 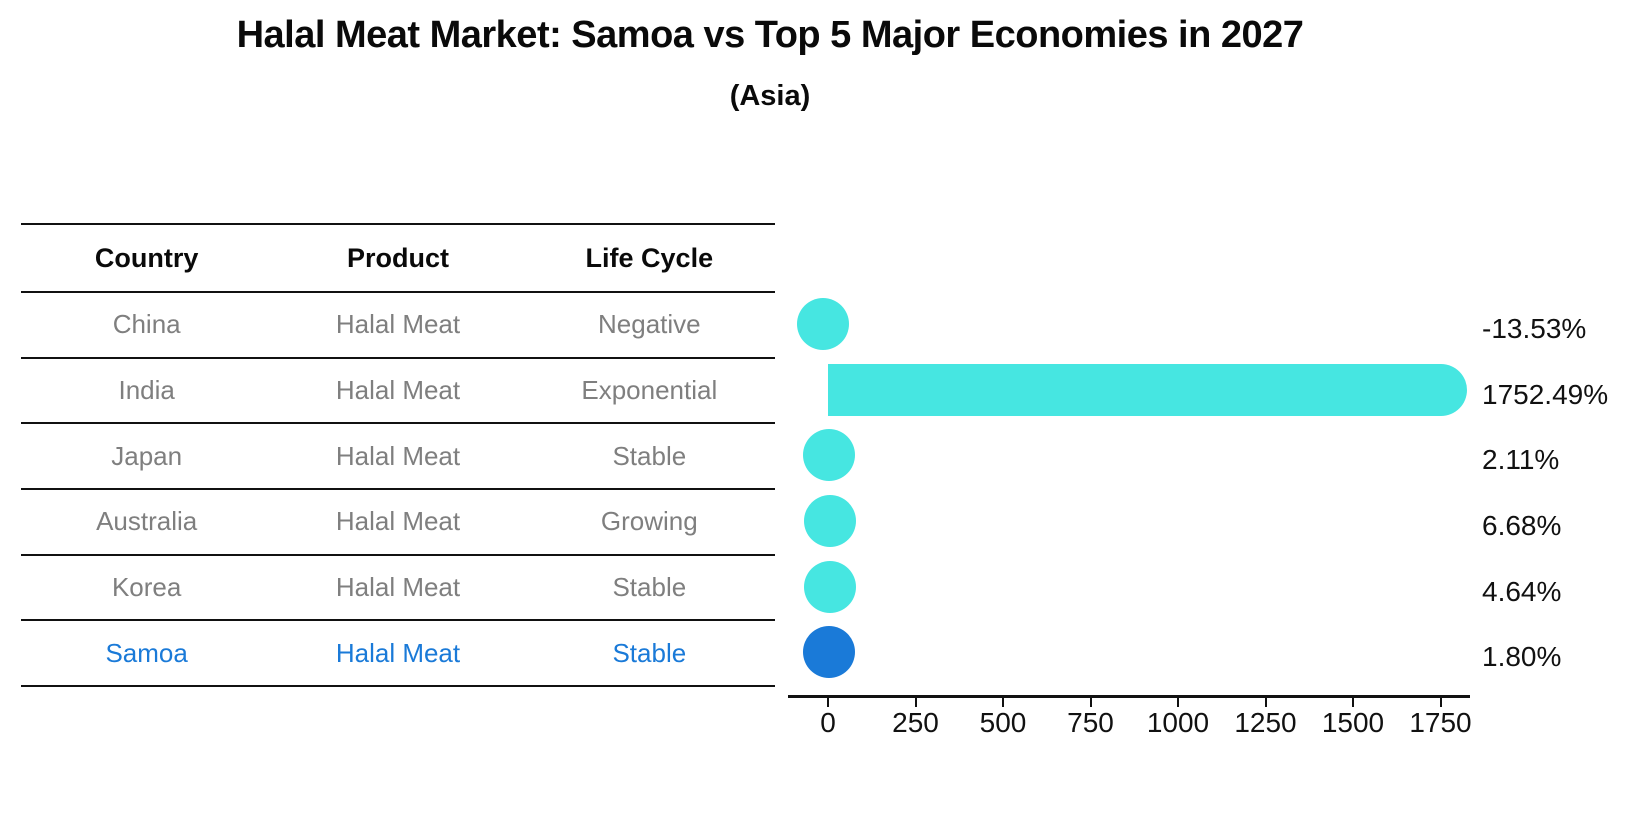 I want to click on x-tick-label-750: 750, so click(x=1090, y=722).